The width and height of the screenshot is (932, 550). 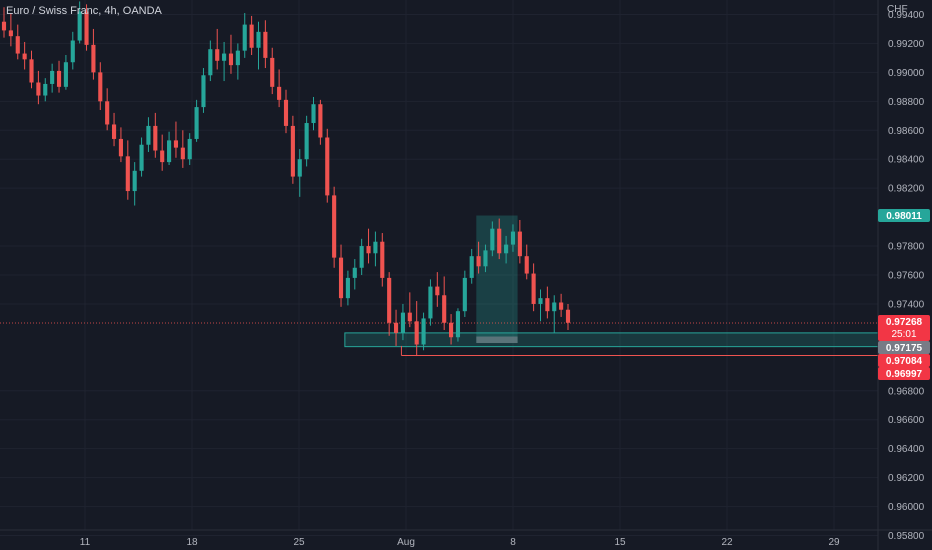 What do you see at coordinates (904, 361) in the screenshot?
I see `price-label-text: 0.97084` at bounding box center [904, 361].